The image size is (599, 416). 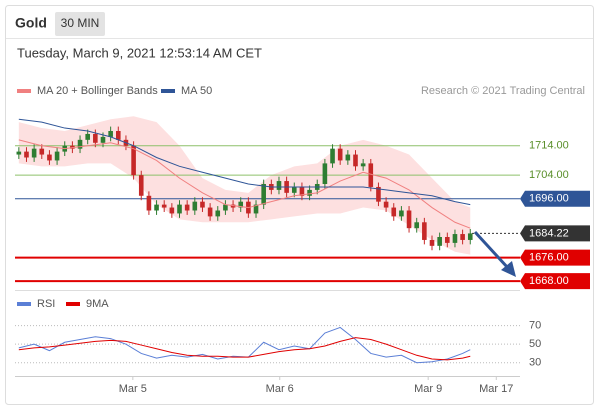 What do you see at coordinates (196, 91) in the screenshot?
I see `legend-label: MA 50` at bounding box center [196, 91].